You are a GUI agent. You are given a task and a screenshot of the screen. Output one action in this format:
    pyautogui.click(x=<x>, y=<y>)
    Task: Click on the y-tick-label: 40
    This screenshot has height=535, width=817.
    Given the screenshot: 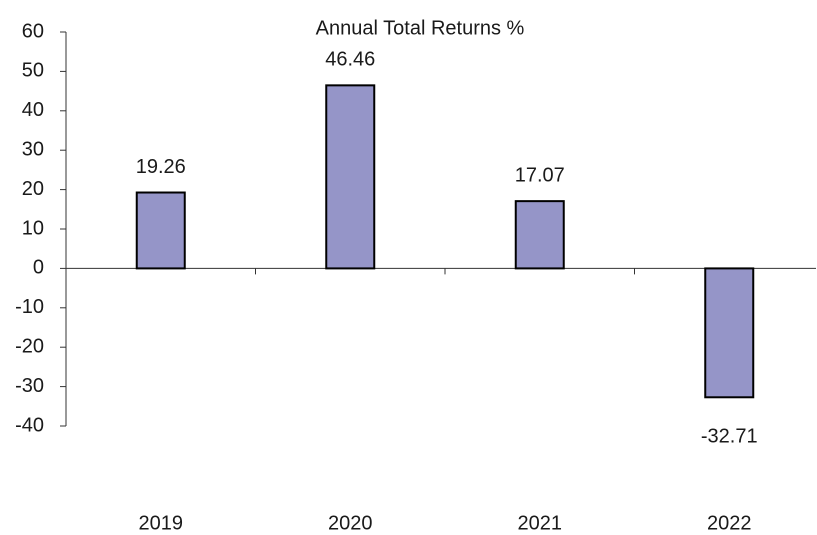 What is the action you would take?
    pyautogui.click(x=33, y=110)
    